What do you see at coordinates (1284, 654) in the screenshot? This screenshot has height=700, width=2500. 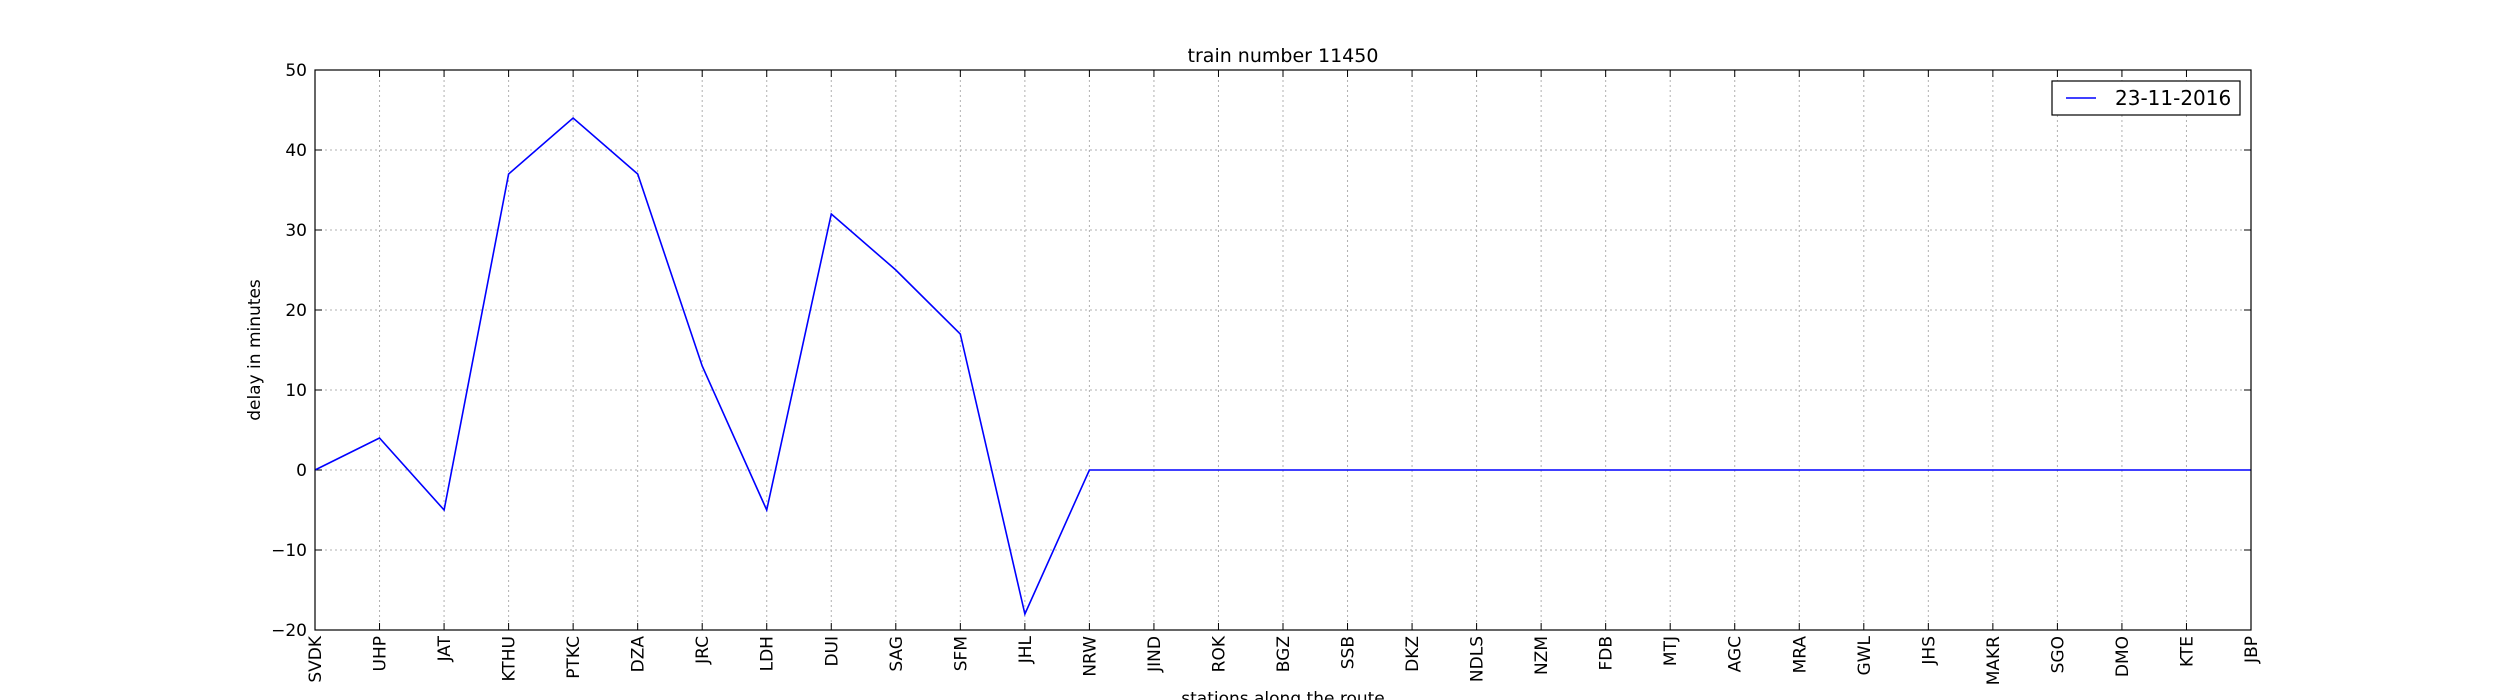 I see `x-tick-label: BGZ` at bounding box center [1284, 654].